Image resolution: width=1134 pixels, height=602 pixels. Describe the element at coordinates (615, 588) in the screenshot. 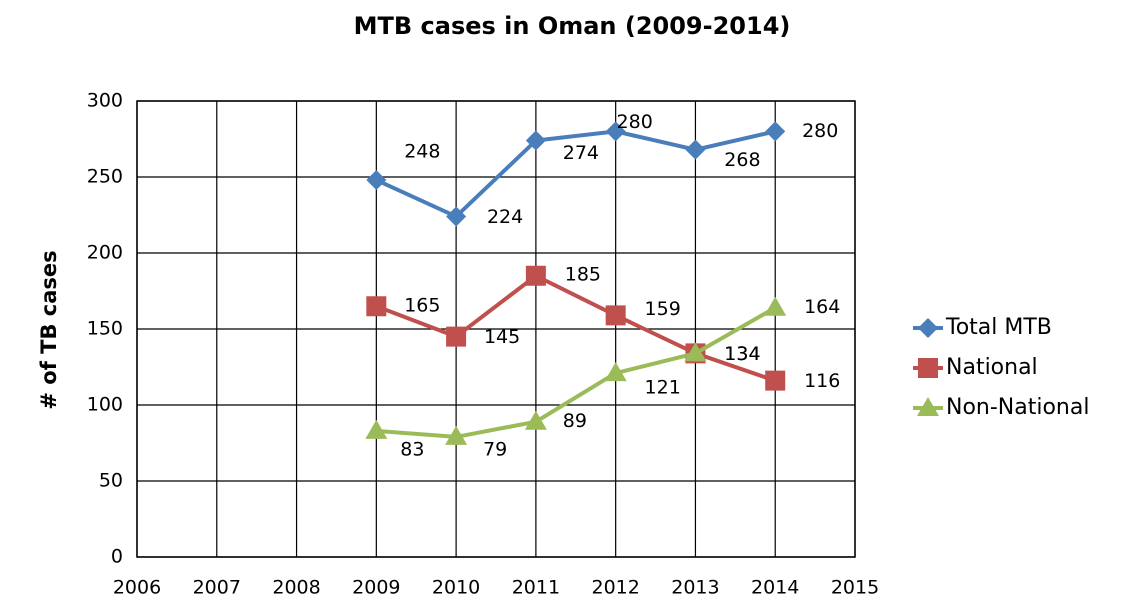

I see `x-tick-label: 2012` at that location.